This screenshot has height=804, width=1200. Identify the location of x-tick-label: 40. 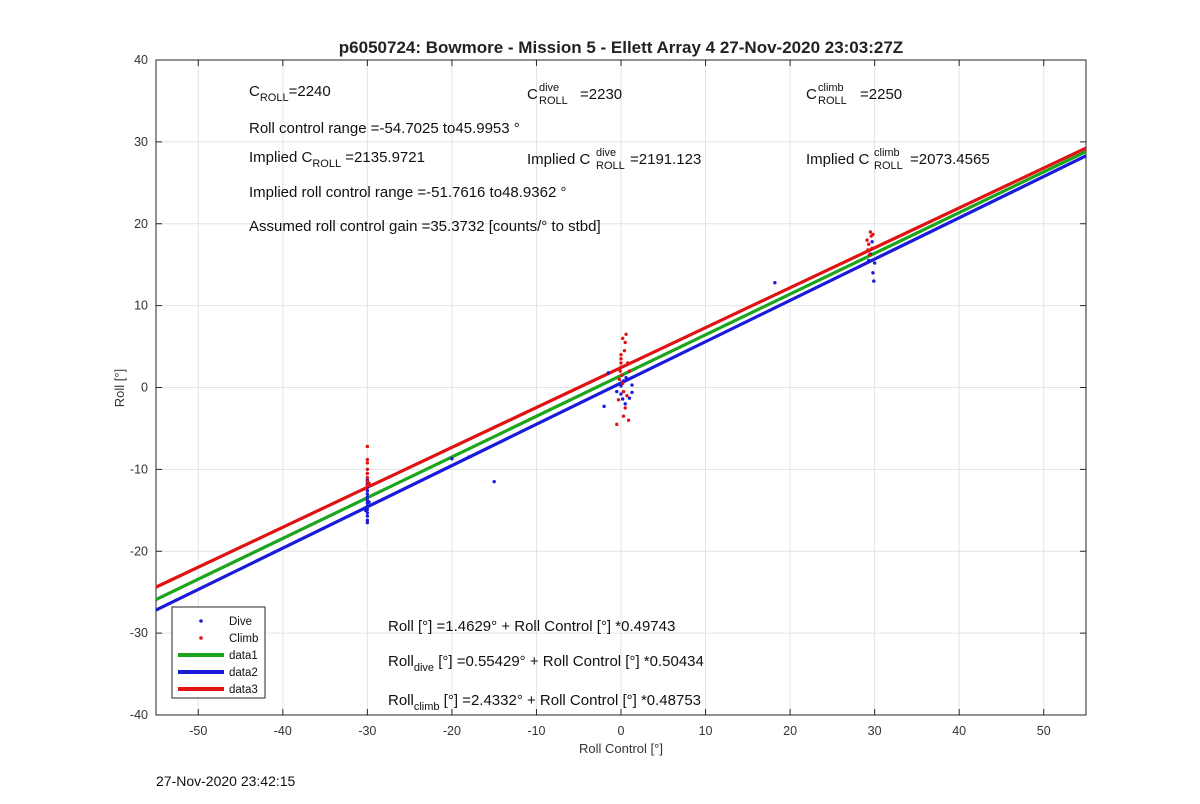
(959, 731).